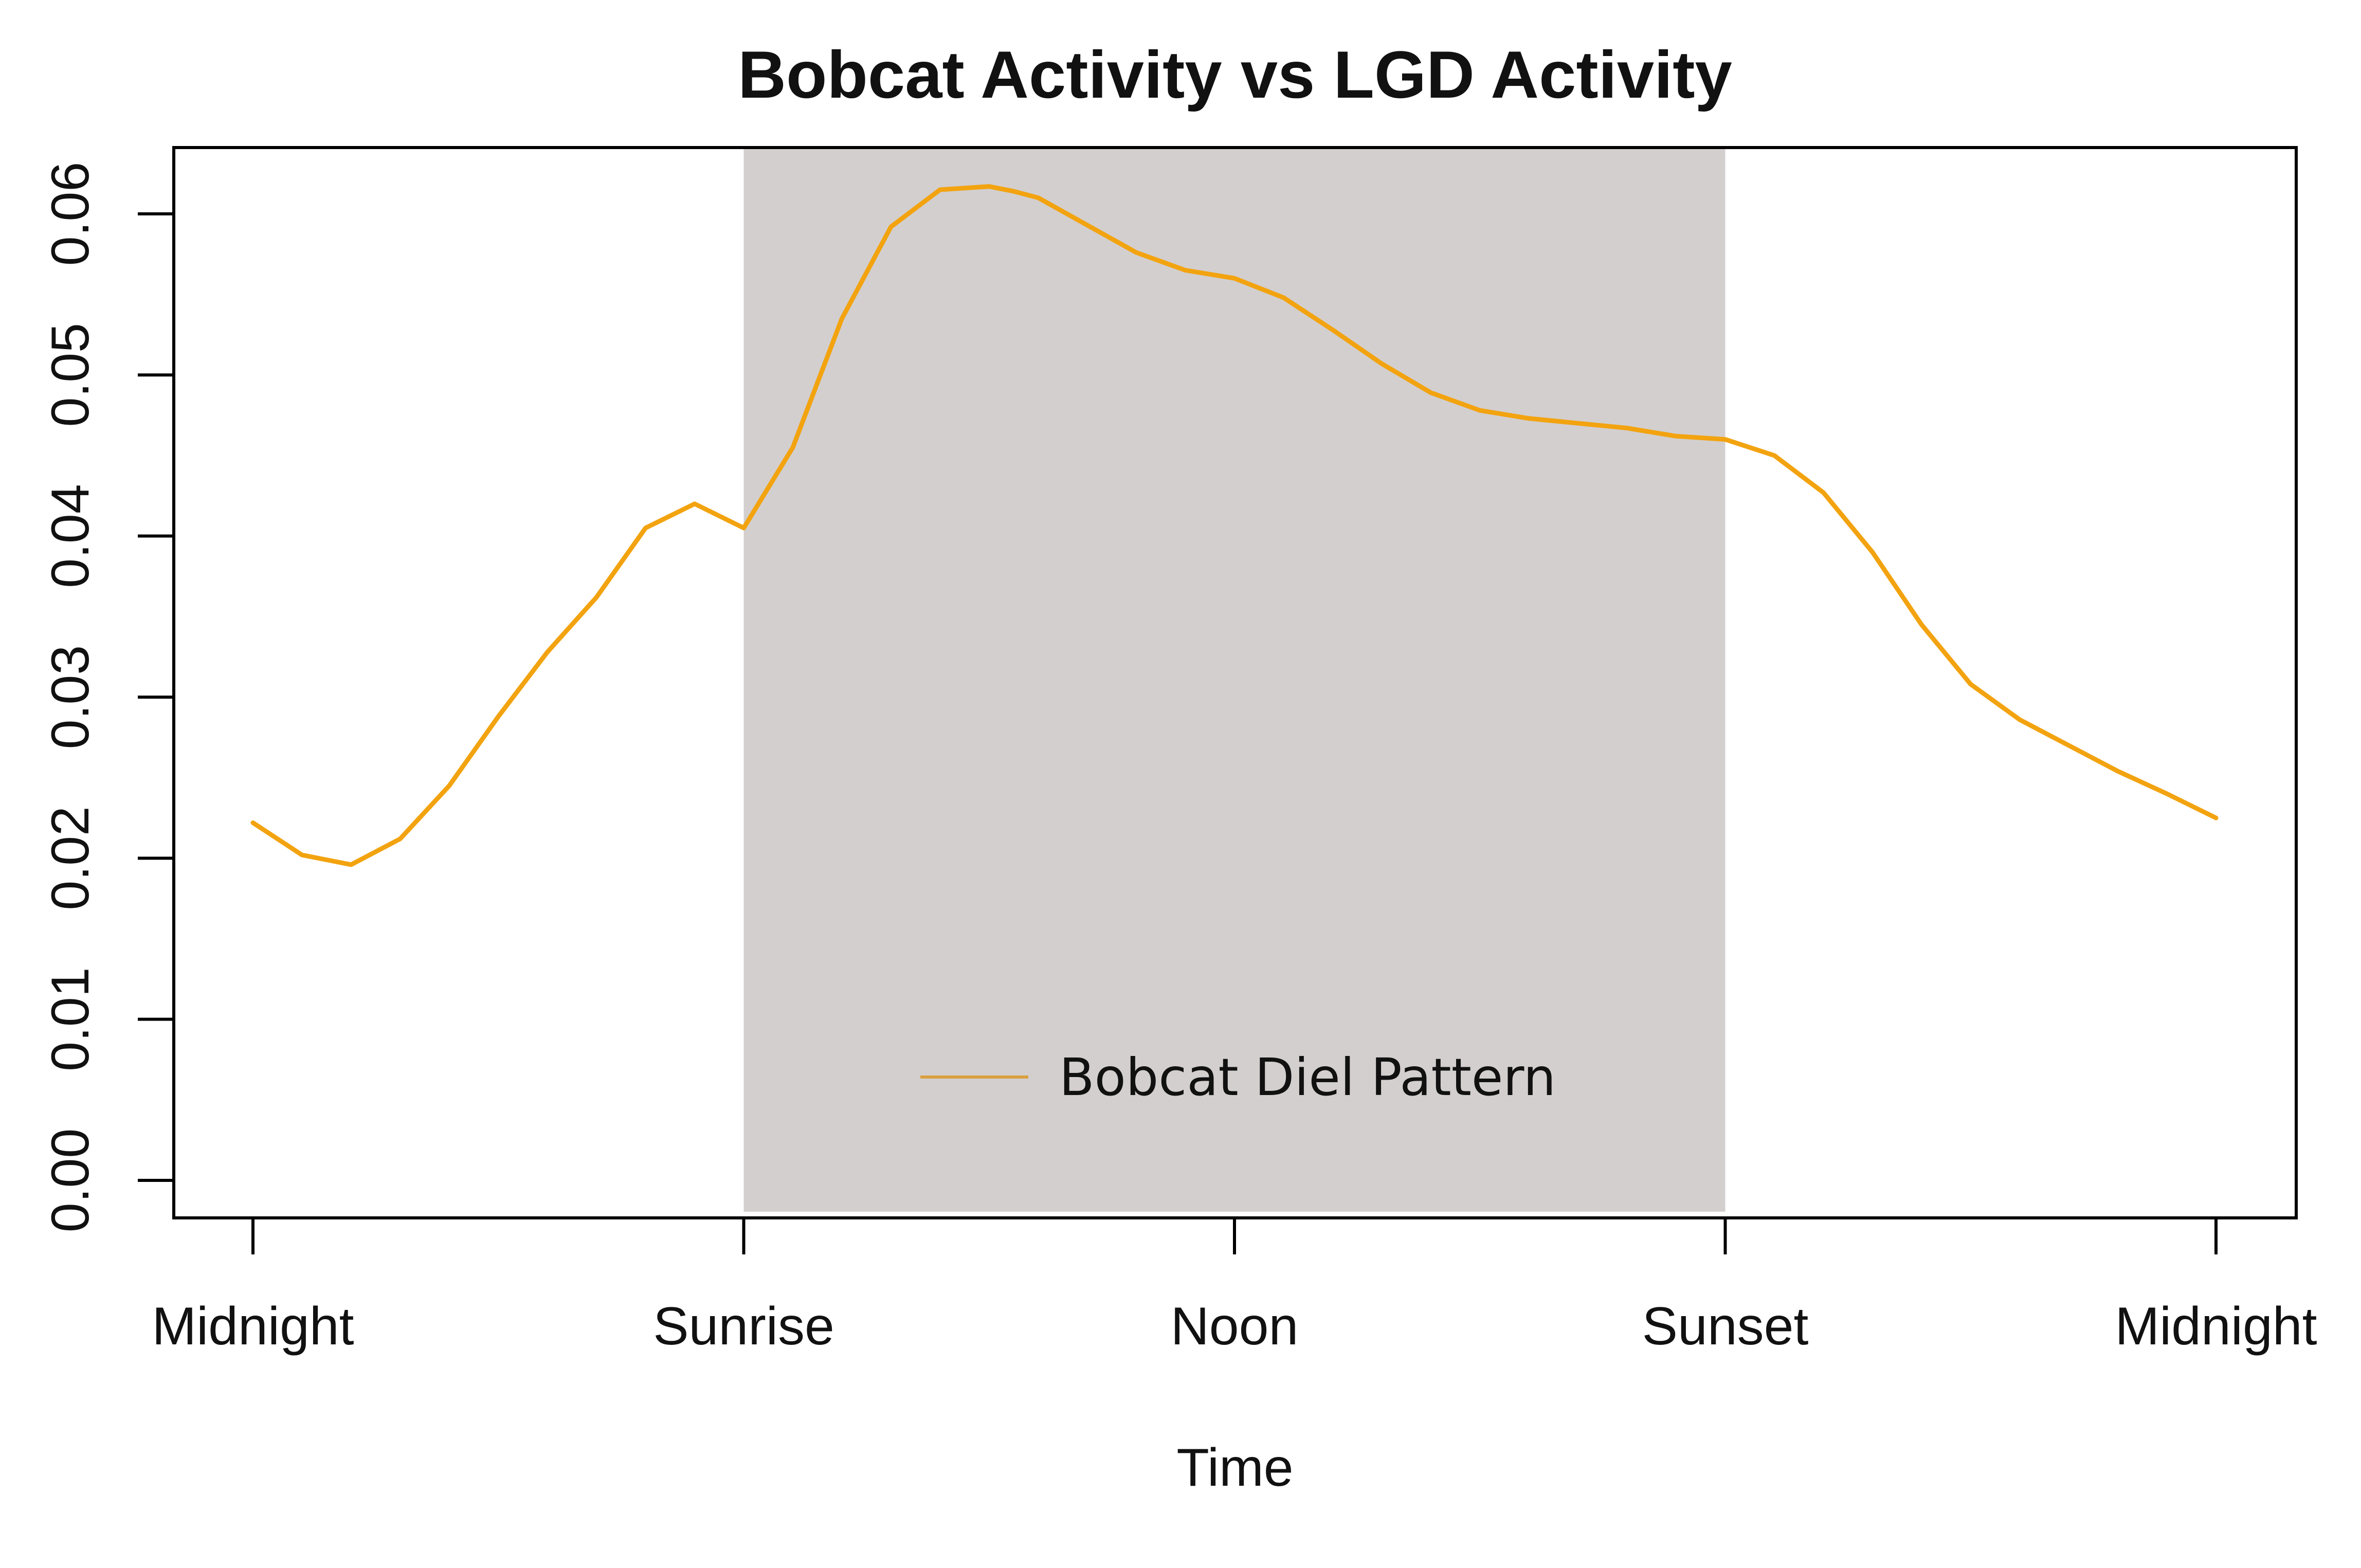 The width and height of the screenshot is (2361, 1568). I want to click on legend-label-bobcat-diel-pattern: Bobcat Diel Pattern, so click(1308, 1077).